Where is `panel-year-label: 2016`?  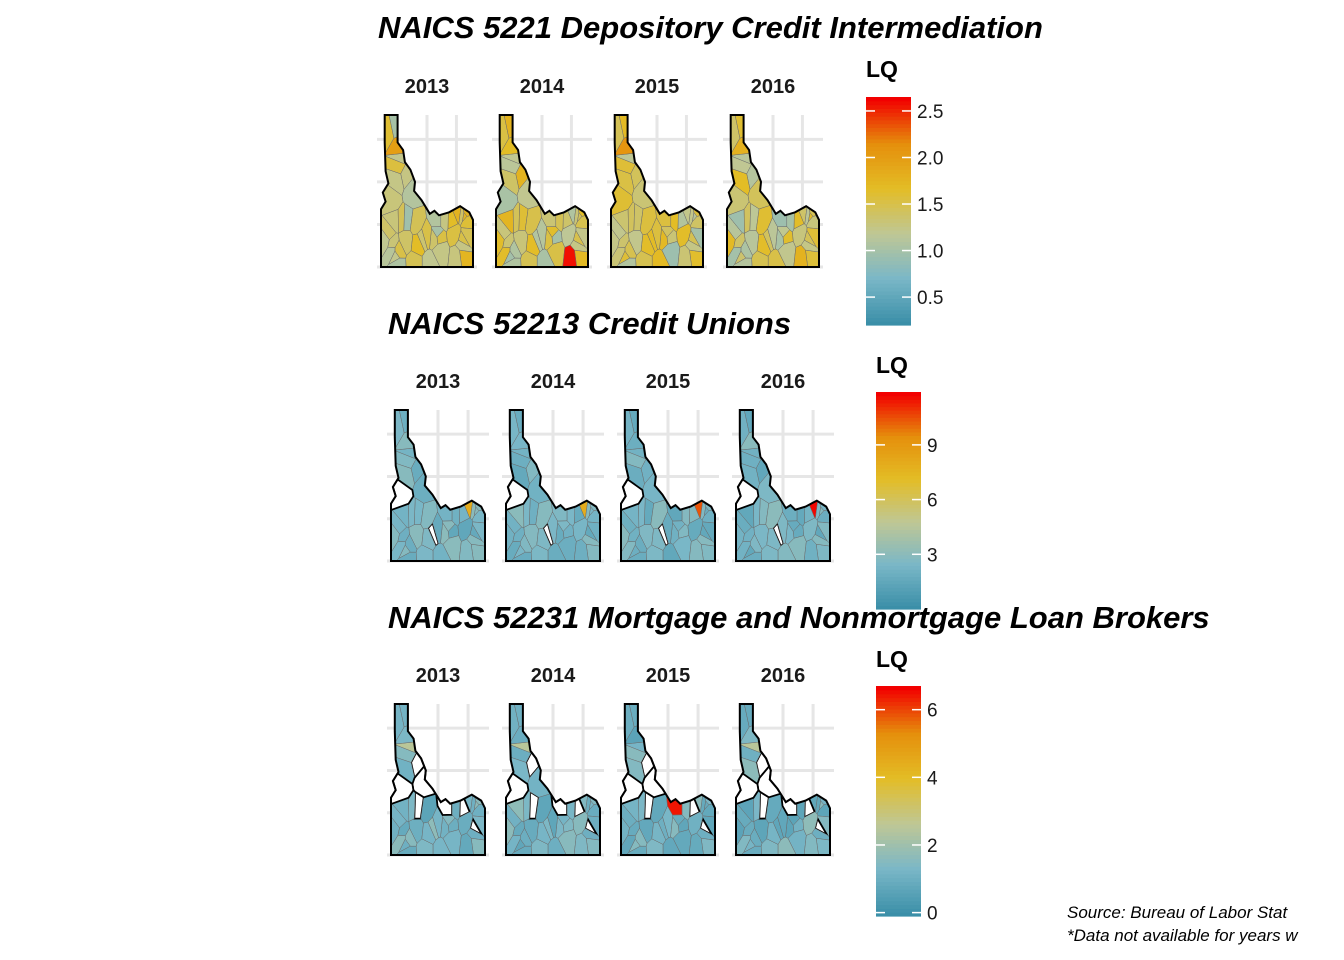
panel-year-label: 2016 is located at coordinates (783, 382).